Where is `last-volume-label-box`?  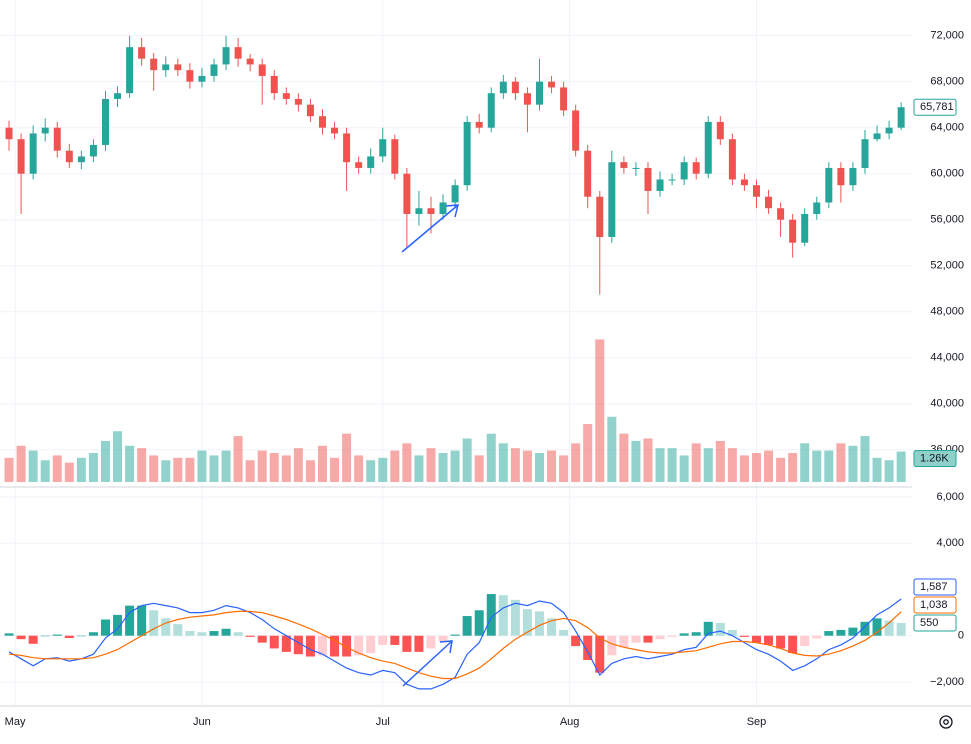 last-volume-label-box is located at coordinates (935, 459).